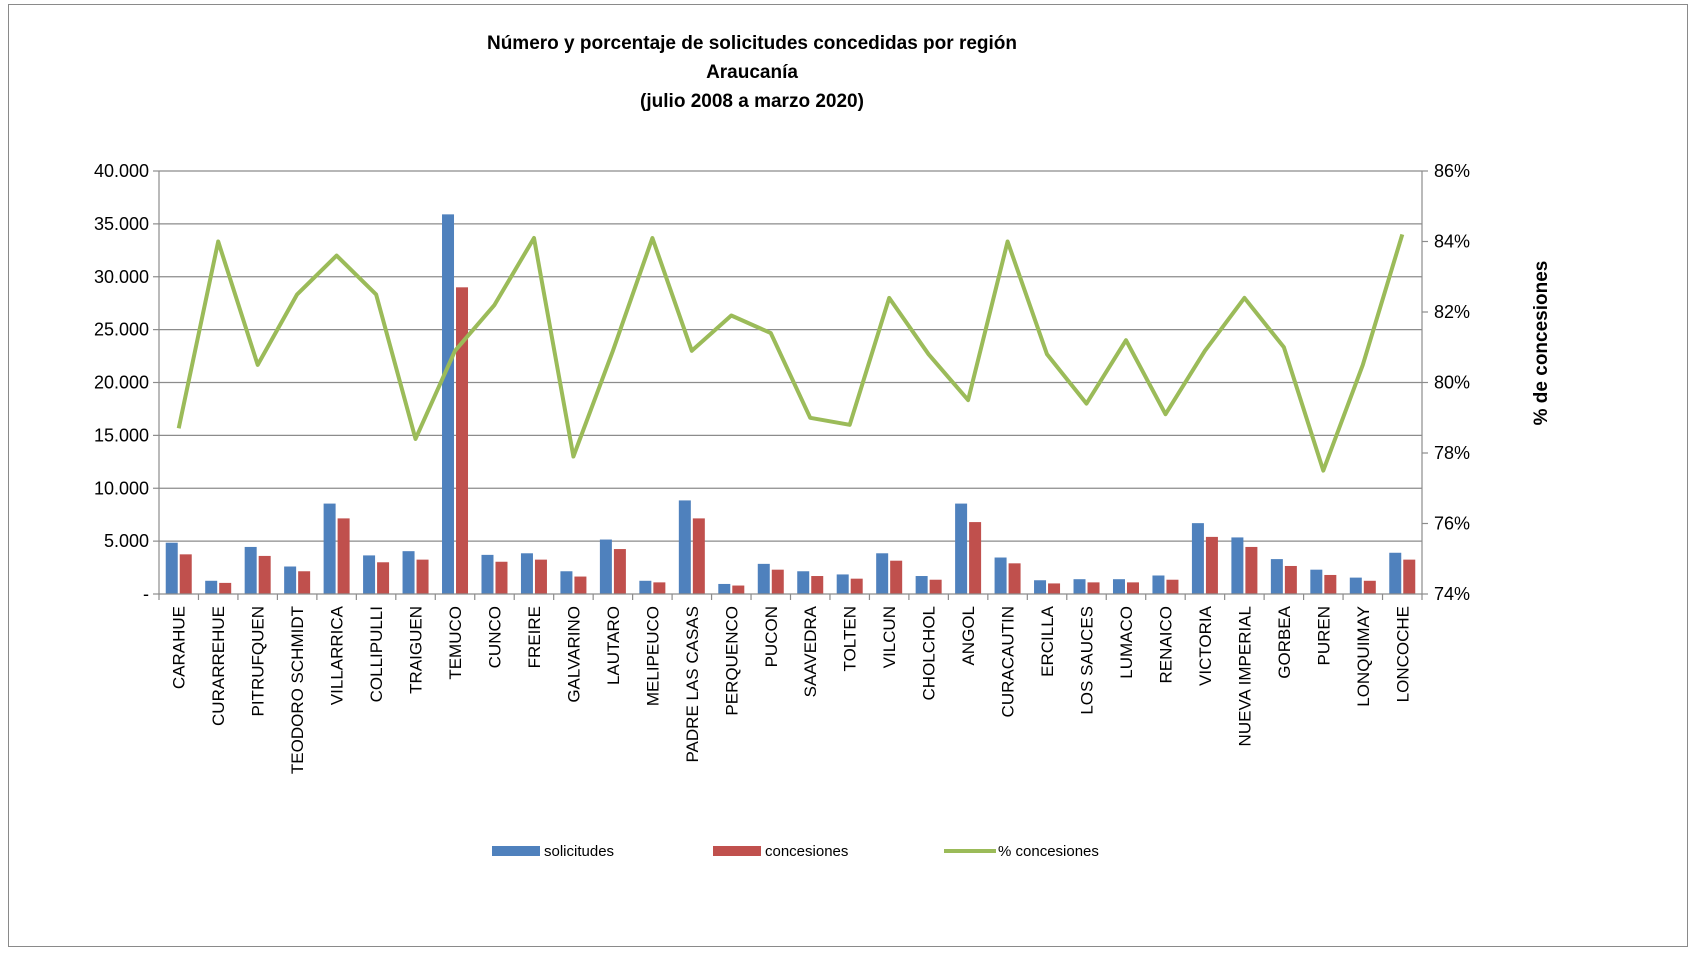 Image resolution: width=1698 pixels, height=953 pixels. What do you see at coordinates (1452, 171) in the screenshot?
I see `right-tick-label: 86%` at bounding box center [1452, 171].